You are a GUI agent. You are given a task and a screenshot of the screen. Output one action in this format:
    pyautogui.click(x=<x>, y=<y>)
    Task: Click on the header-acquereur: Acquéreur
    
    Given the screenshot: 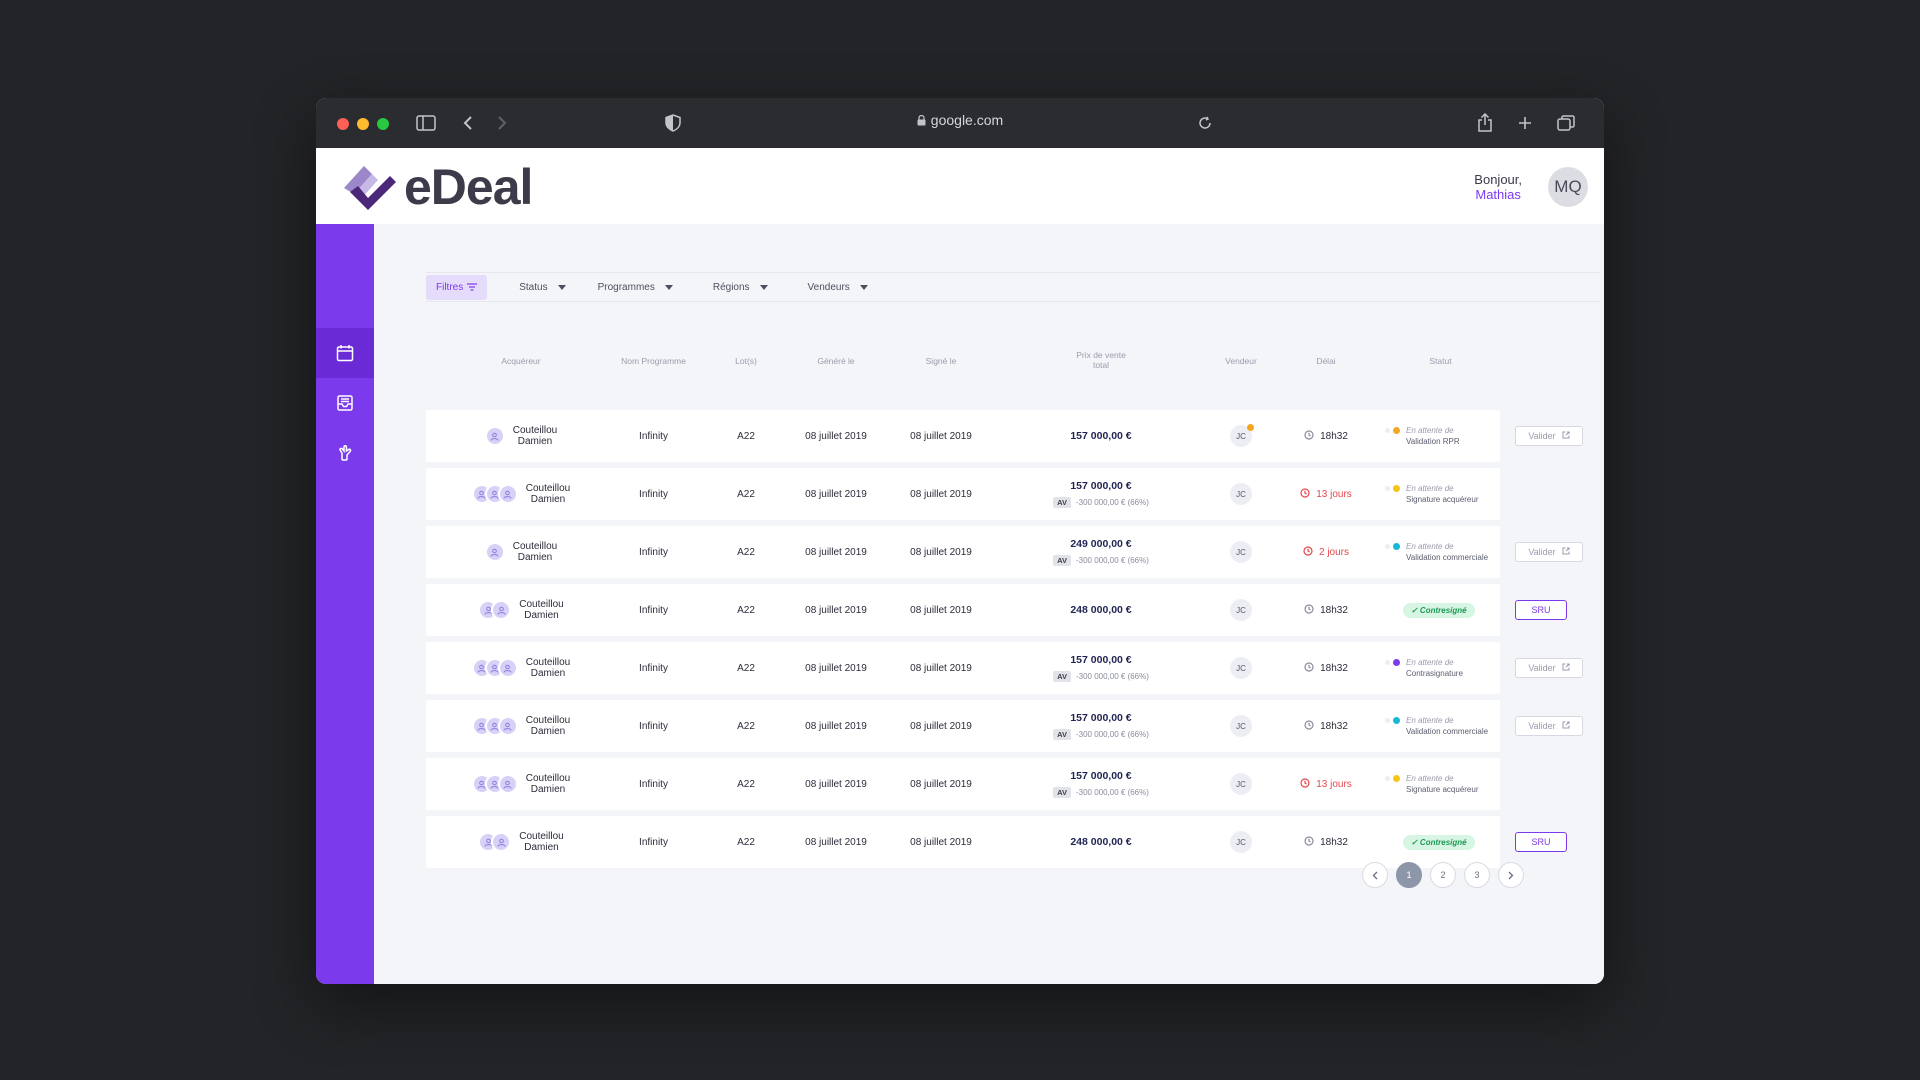 What is the action you would take?
    pyautogui.click(x=521, y=361)
    